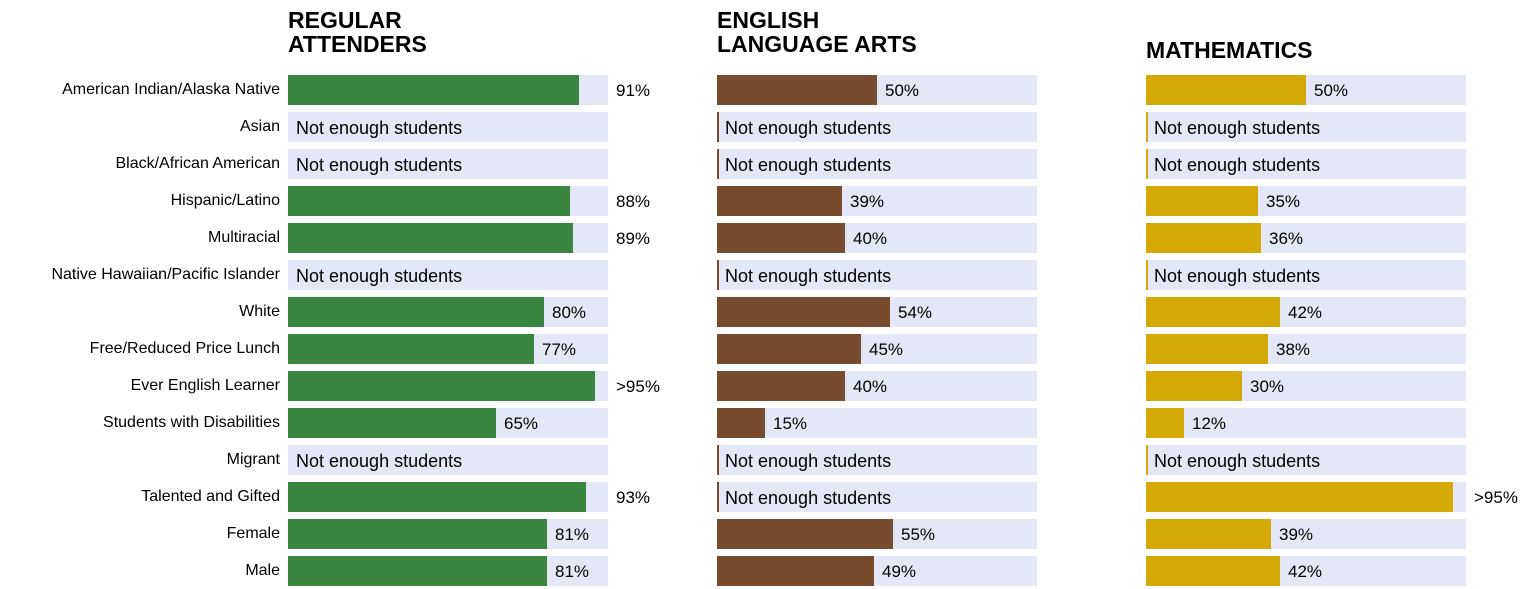  I want to click on category-label: Hispanic/Latino, so click(225, 200).